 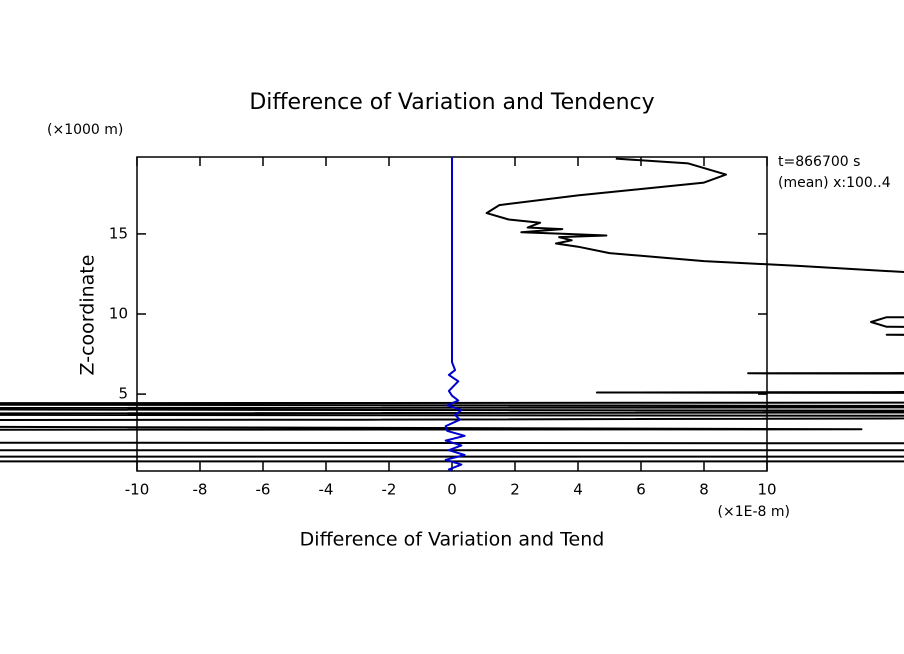 What do you see at coordinates (137, 490) in the screenshot?
I see `x-tick-label: -10` at bounding box center [137, 490].